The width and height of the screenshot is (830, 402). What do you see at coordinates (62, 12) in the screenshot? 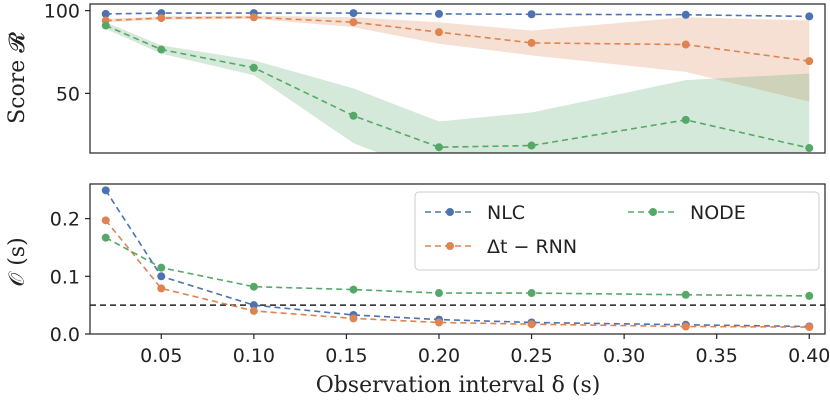
I see `y-tick-label-0-1: 100` at bounding box center [62, 12].